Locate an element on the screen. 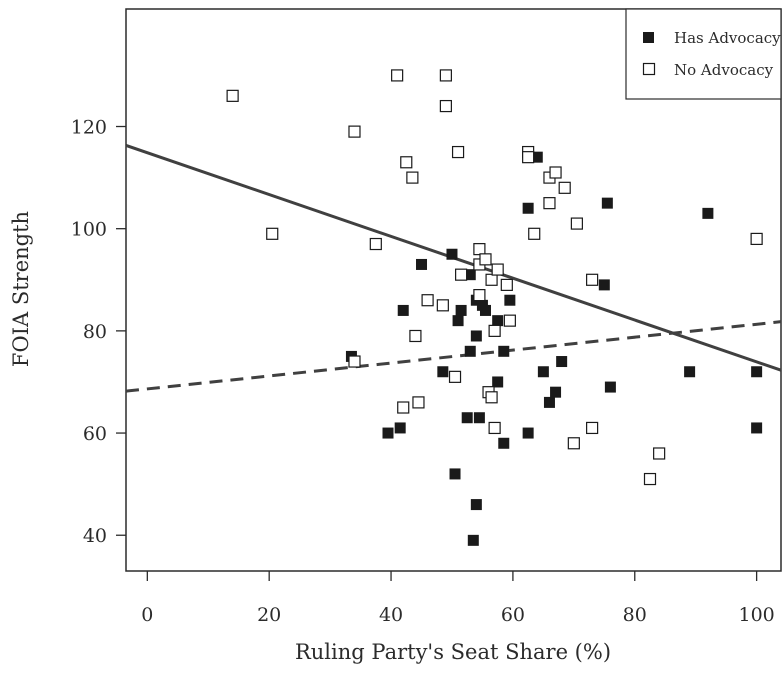 This screenshot has width=782, height=696. trend-line-dashed is located at coordinates (453, 356).